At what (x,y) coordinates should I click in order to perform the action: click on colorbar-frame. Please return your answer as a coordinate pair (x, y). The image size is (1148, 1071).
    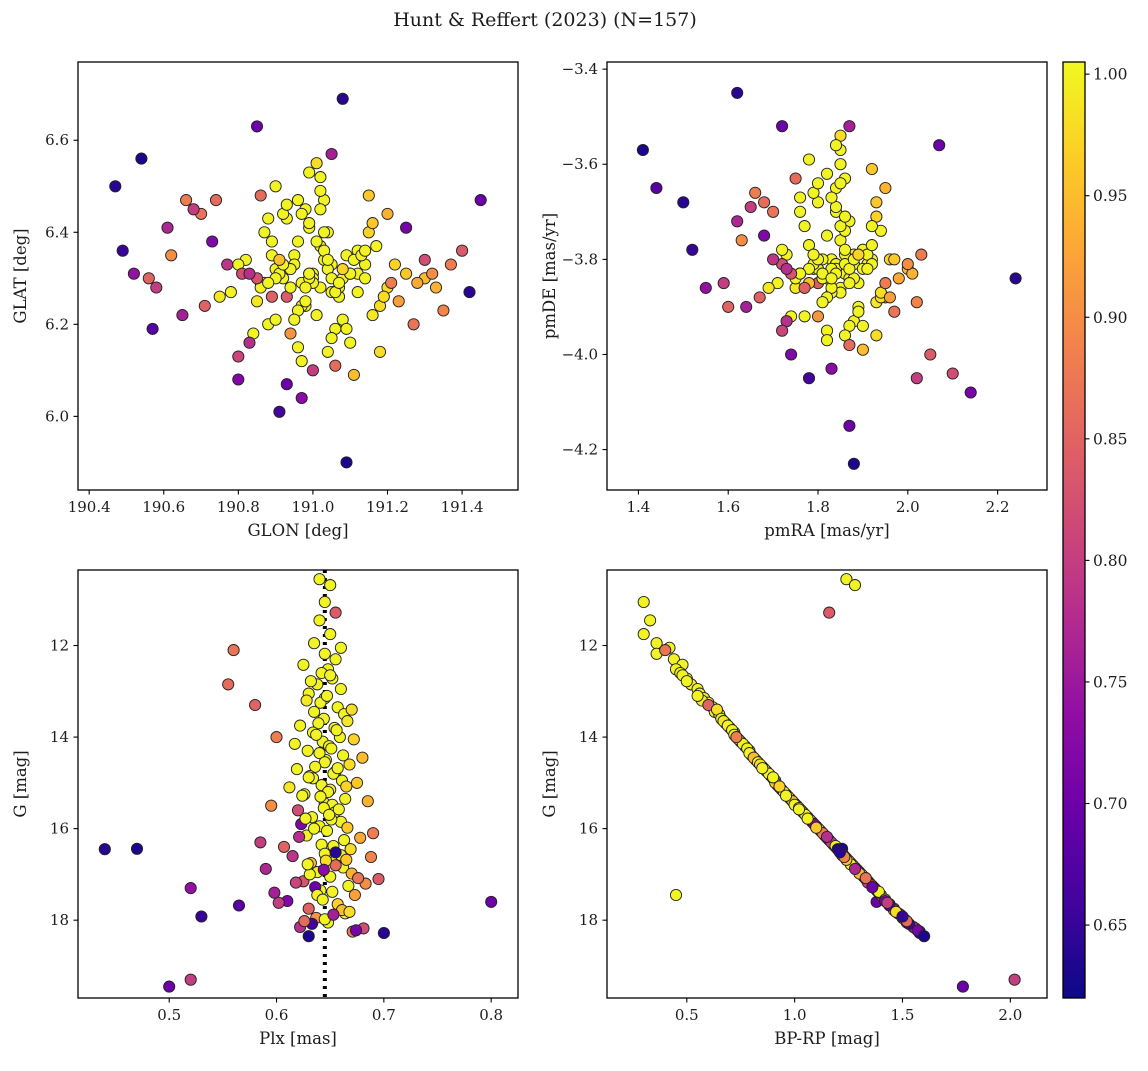
    Looking at the image, I should click on (1074, 530).